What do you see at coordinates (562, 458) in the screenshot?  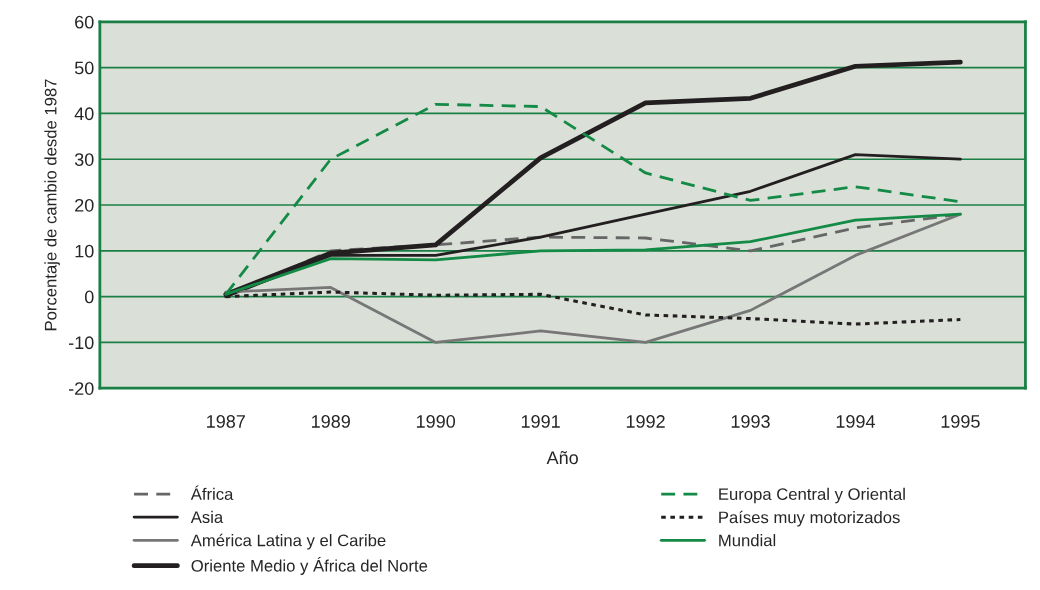 I see `x-axis-title: Año` at bounding box center [562, 458].